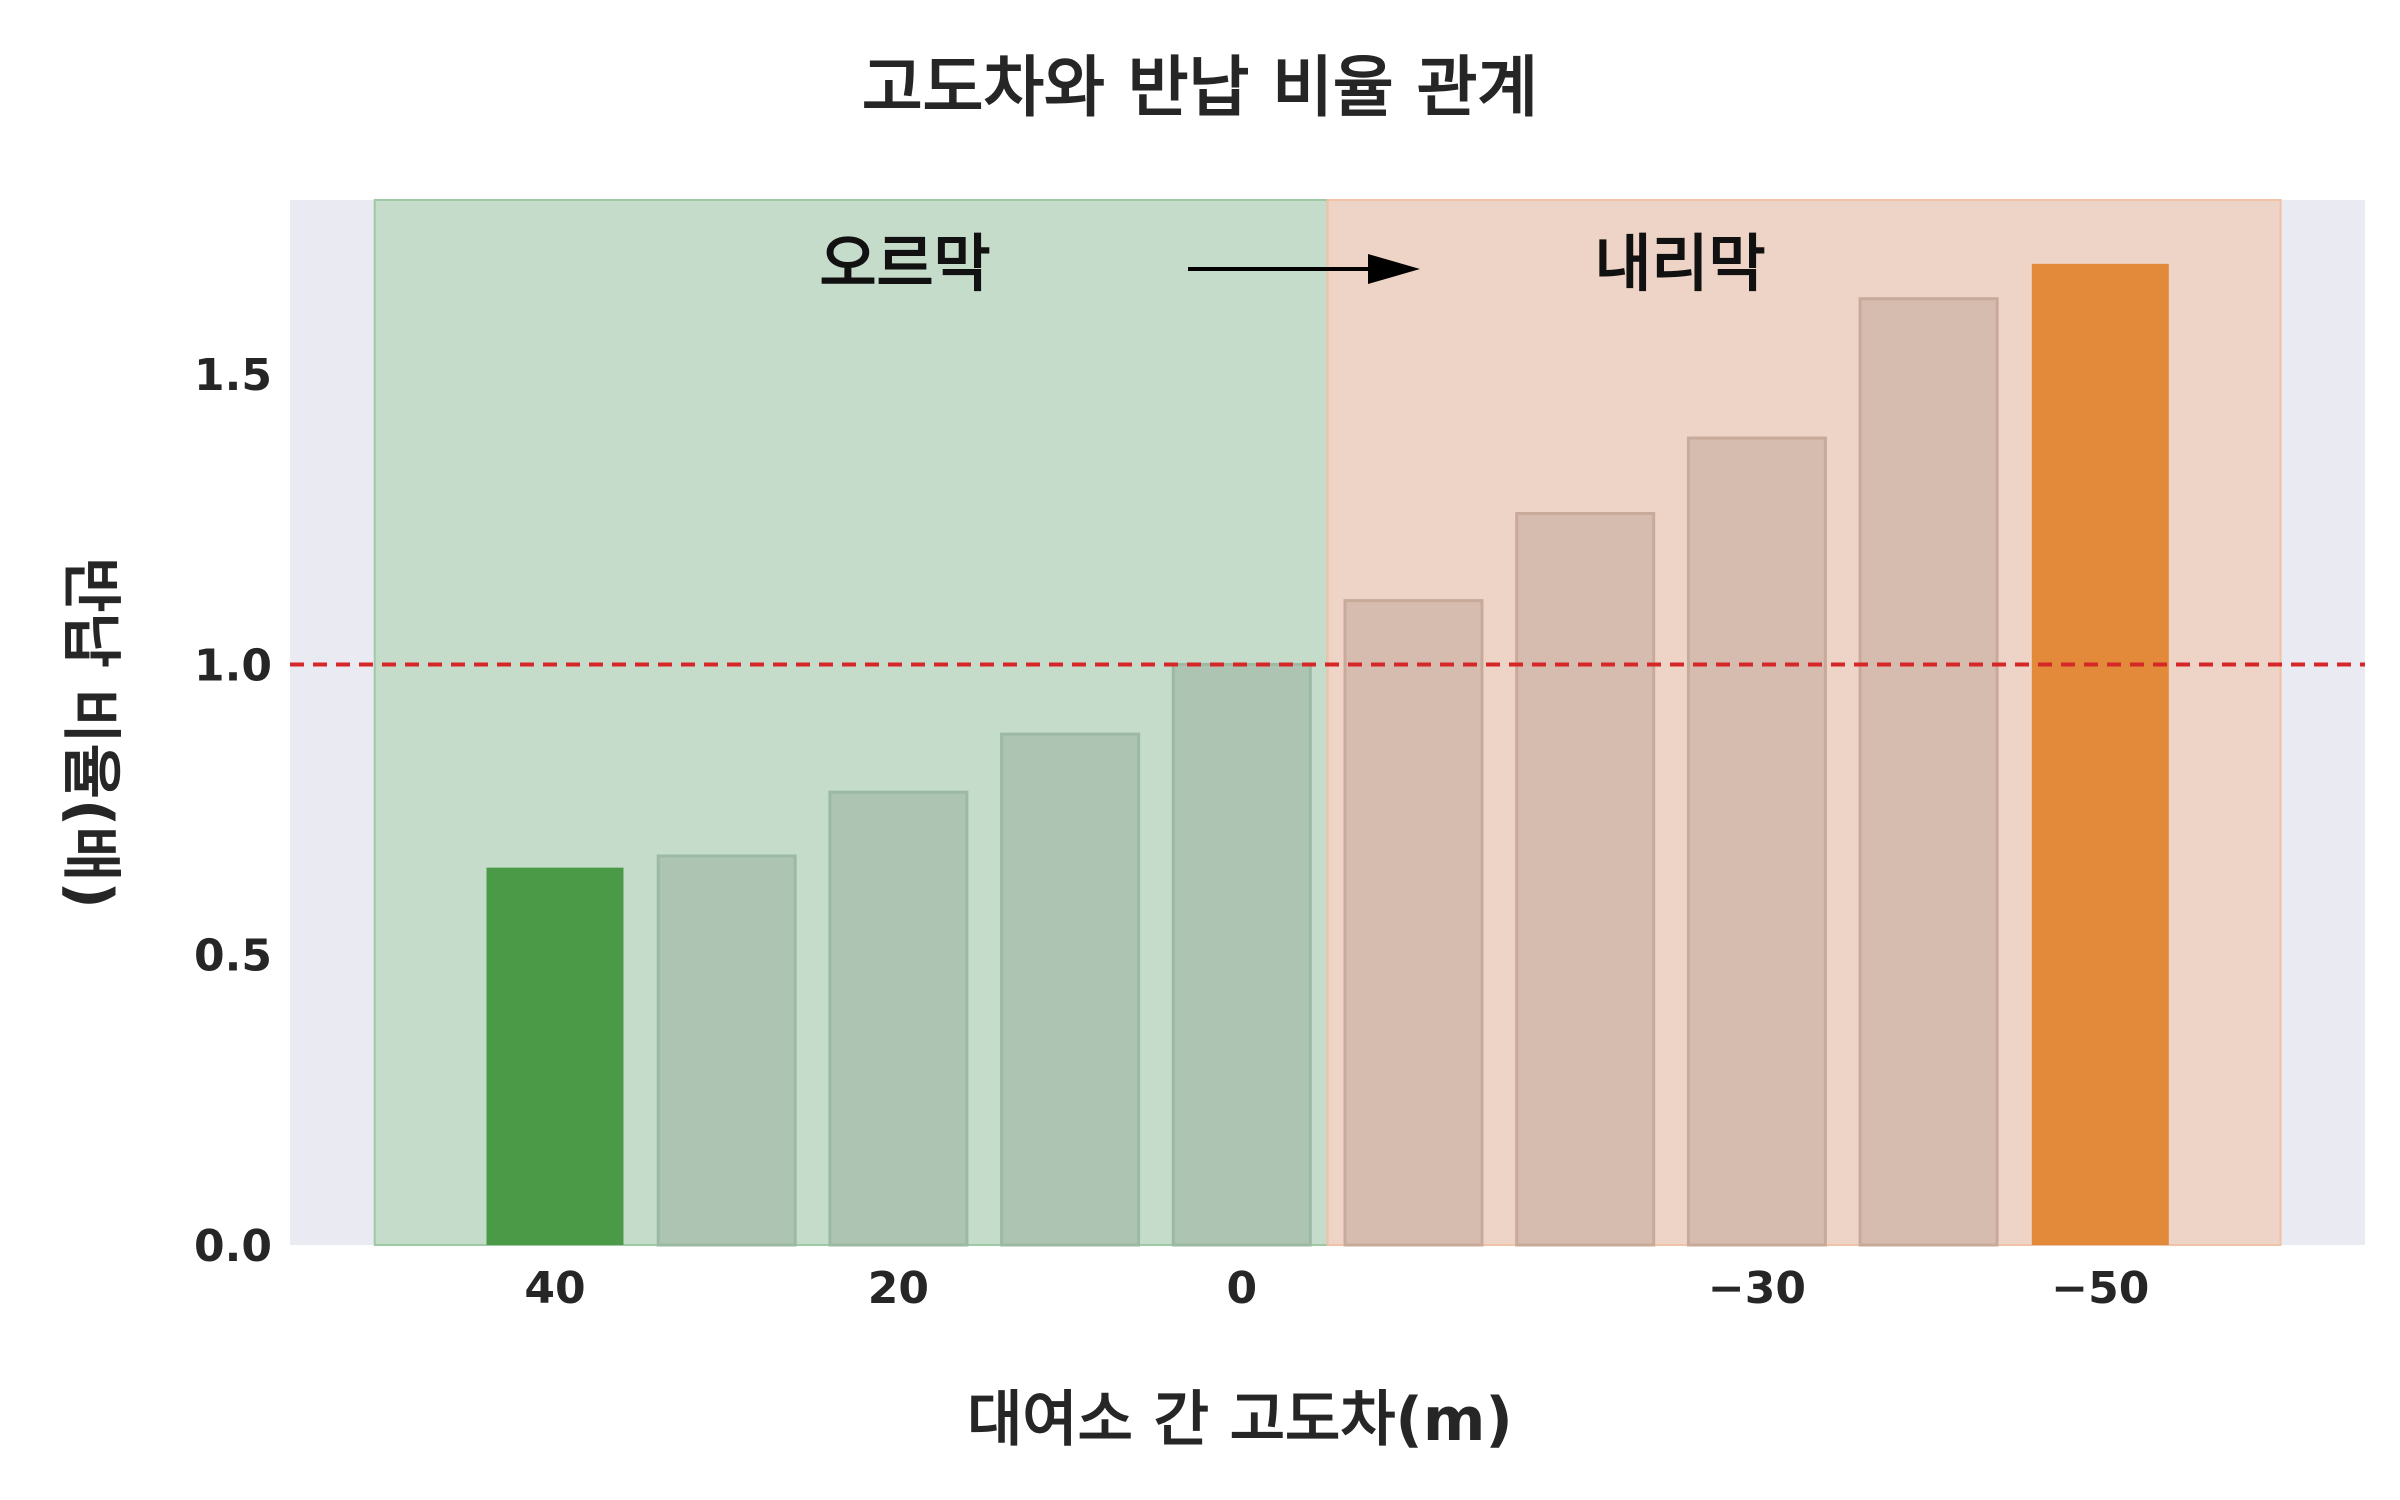  I want to click on y-tick-label: 0.5, so click(233, 956).